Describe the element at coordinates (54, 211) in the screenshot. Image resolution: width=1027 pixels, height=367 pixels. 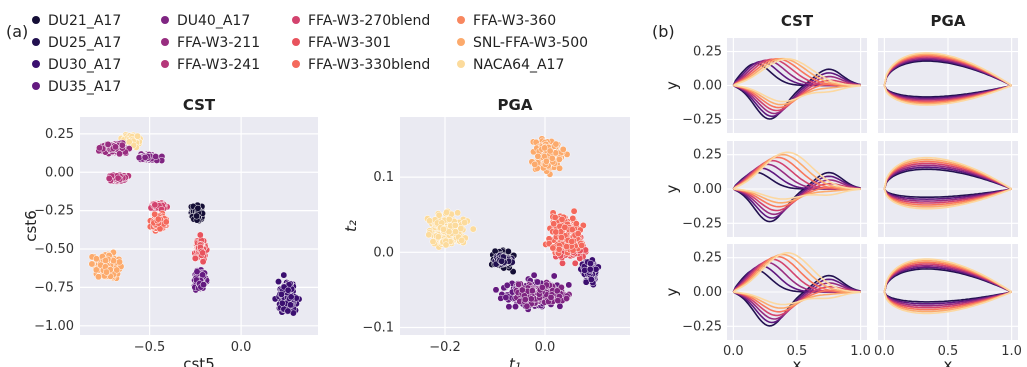
I see `y-tick-label: −0.25` at that location.